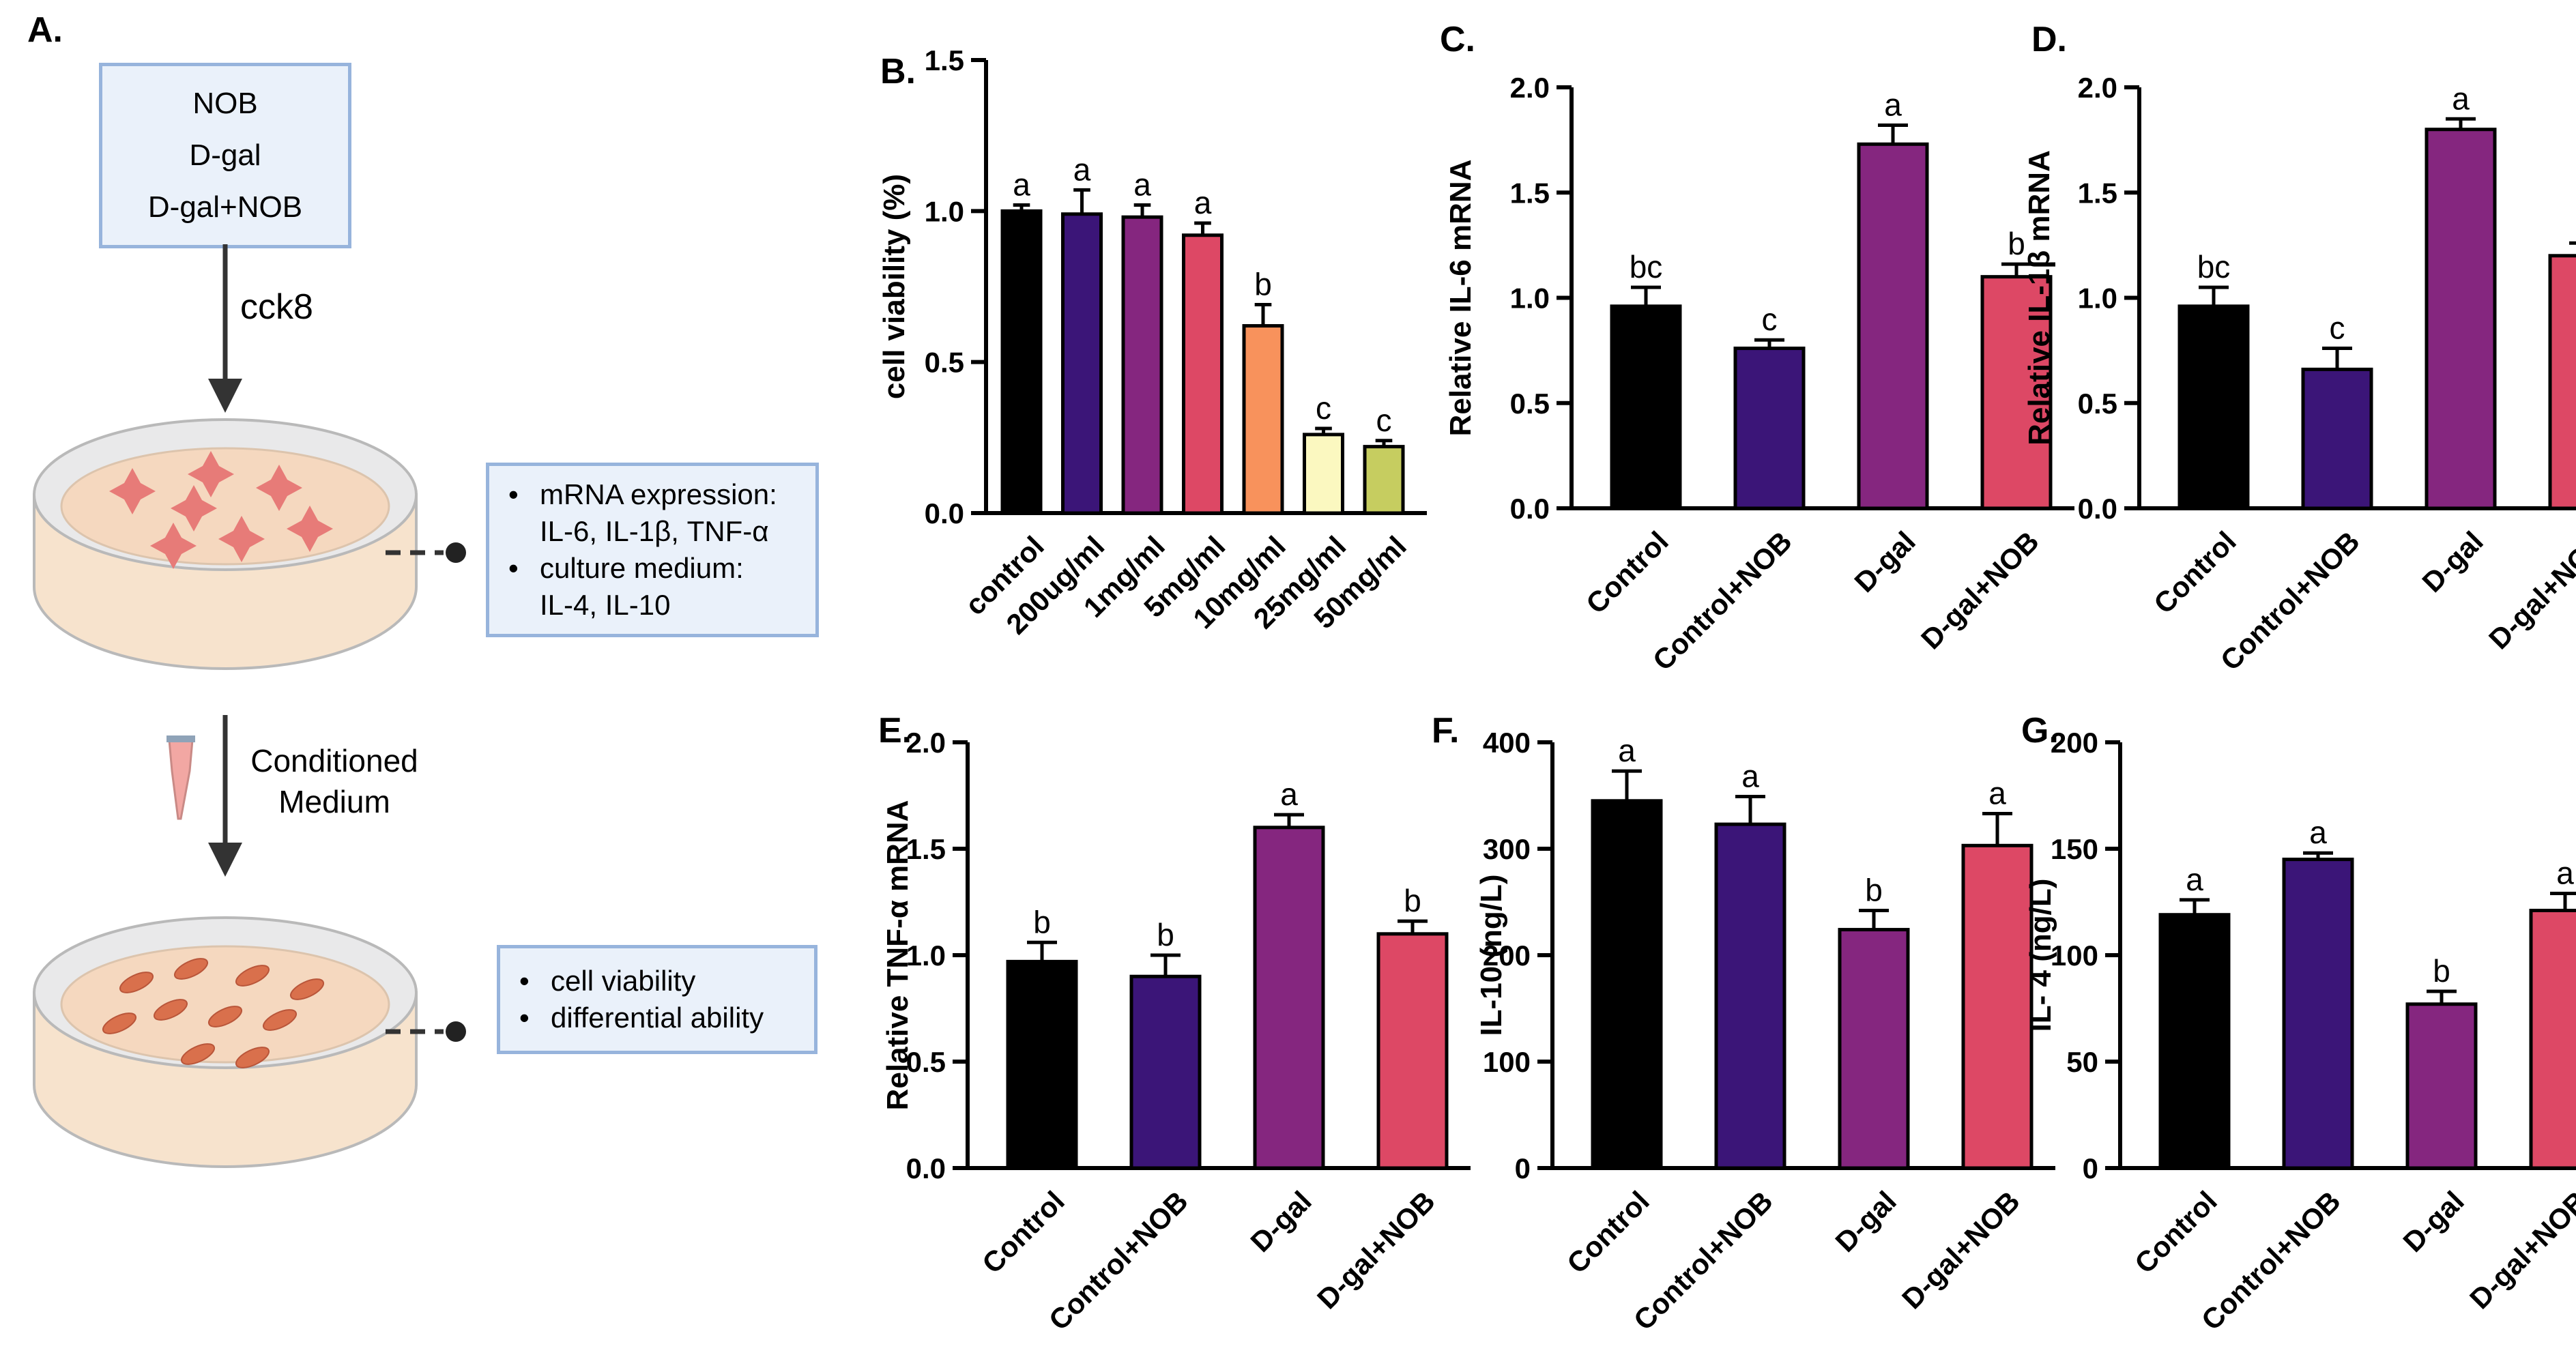 The width and height of the screenshot is (2576, 1370). What do you see at coordinates (1460, 298) in the screenshot?
I see `y-axis-label: Relative IL-6 mRNA` at bounding box center [1460, 298].